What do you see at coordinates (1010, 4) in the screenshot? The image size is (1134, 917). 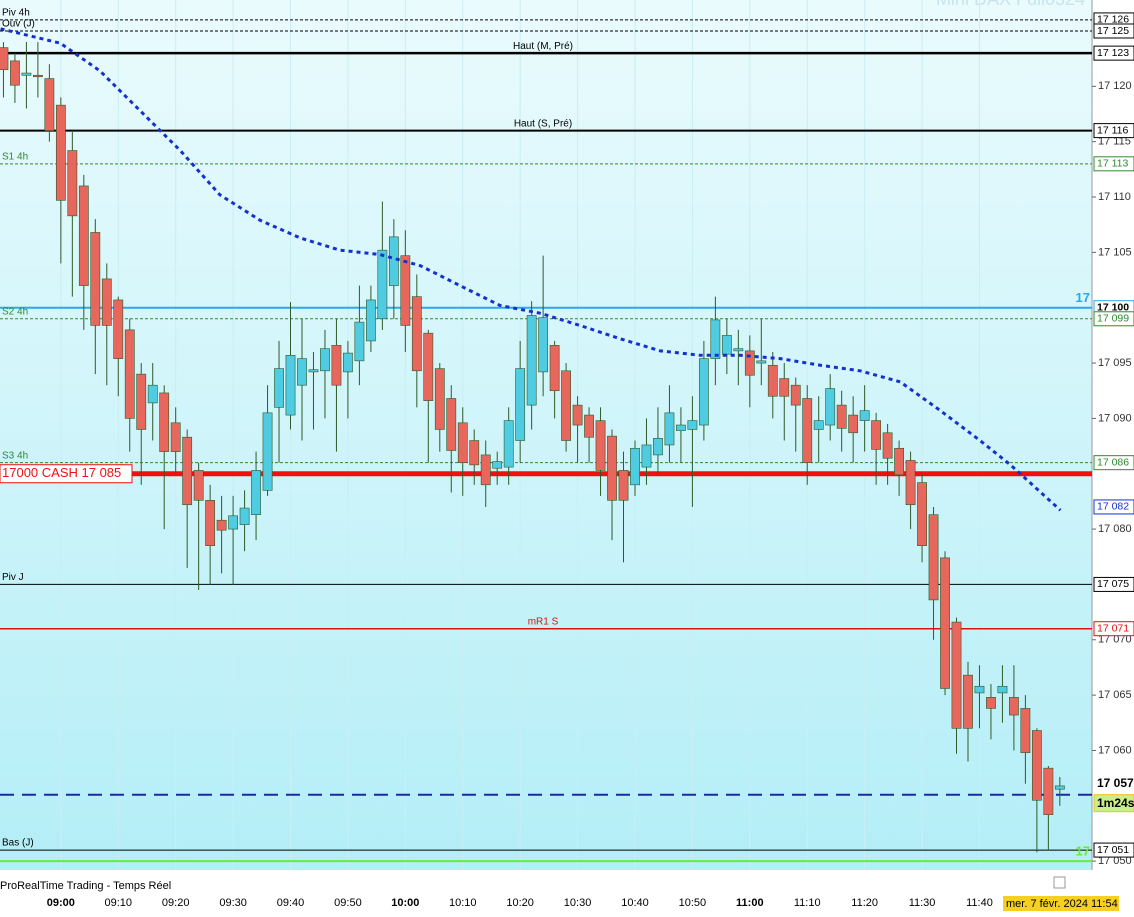 I see `instrument-title: Mini DAX Full0324` at bounding box center [1010, 4].